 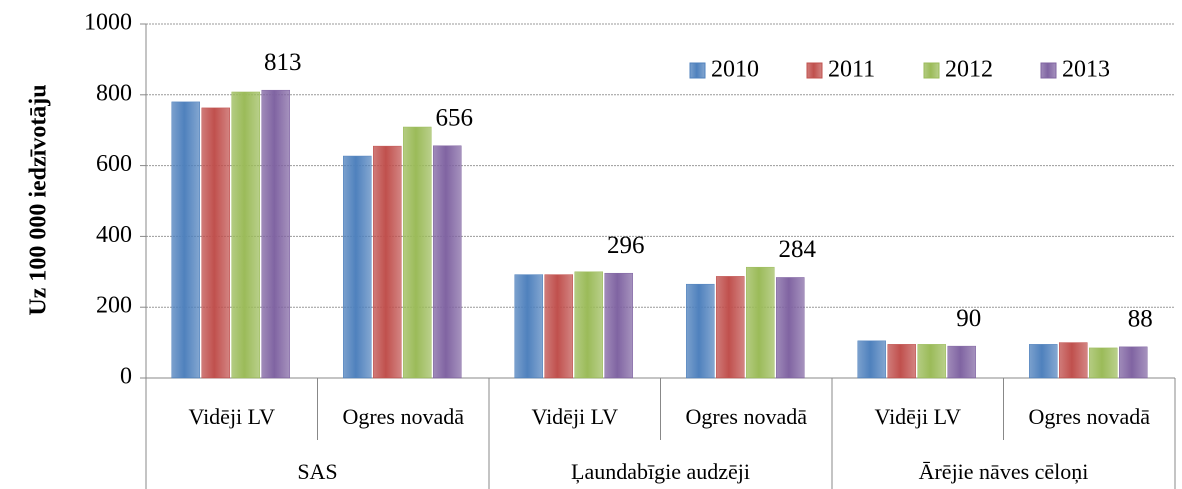 What do you see at coordinates (108, 23) in the screenshot?
I see `y-tick-label: 1000` at bounding box center [108, 23].